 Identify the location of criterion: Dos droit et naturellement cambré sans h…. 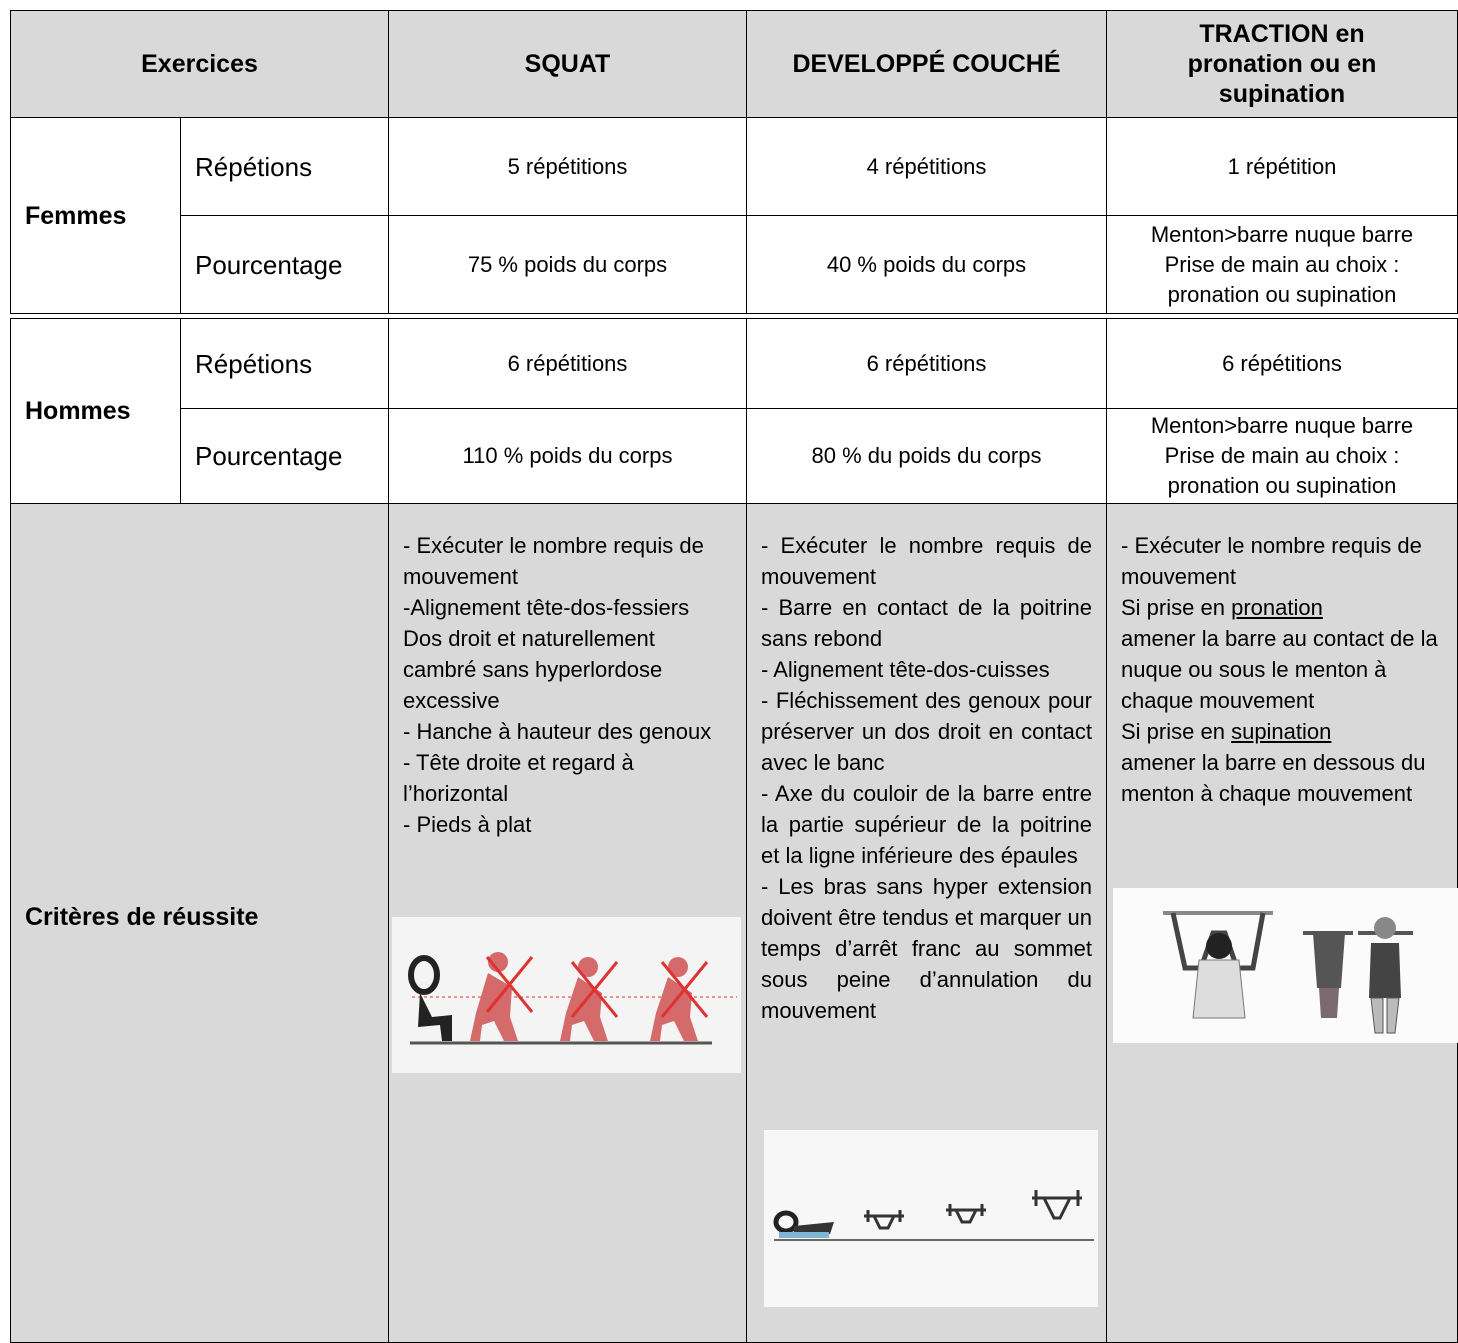
(533, 669).